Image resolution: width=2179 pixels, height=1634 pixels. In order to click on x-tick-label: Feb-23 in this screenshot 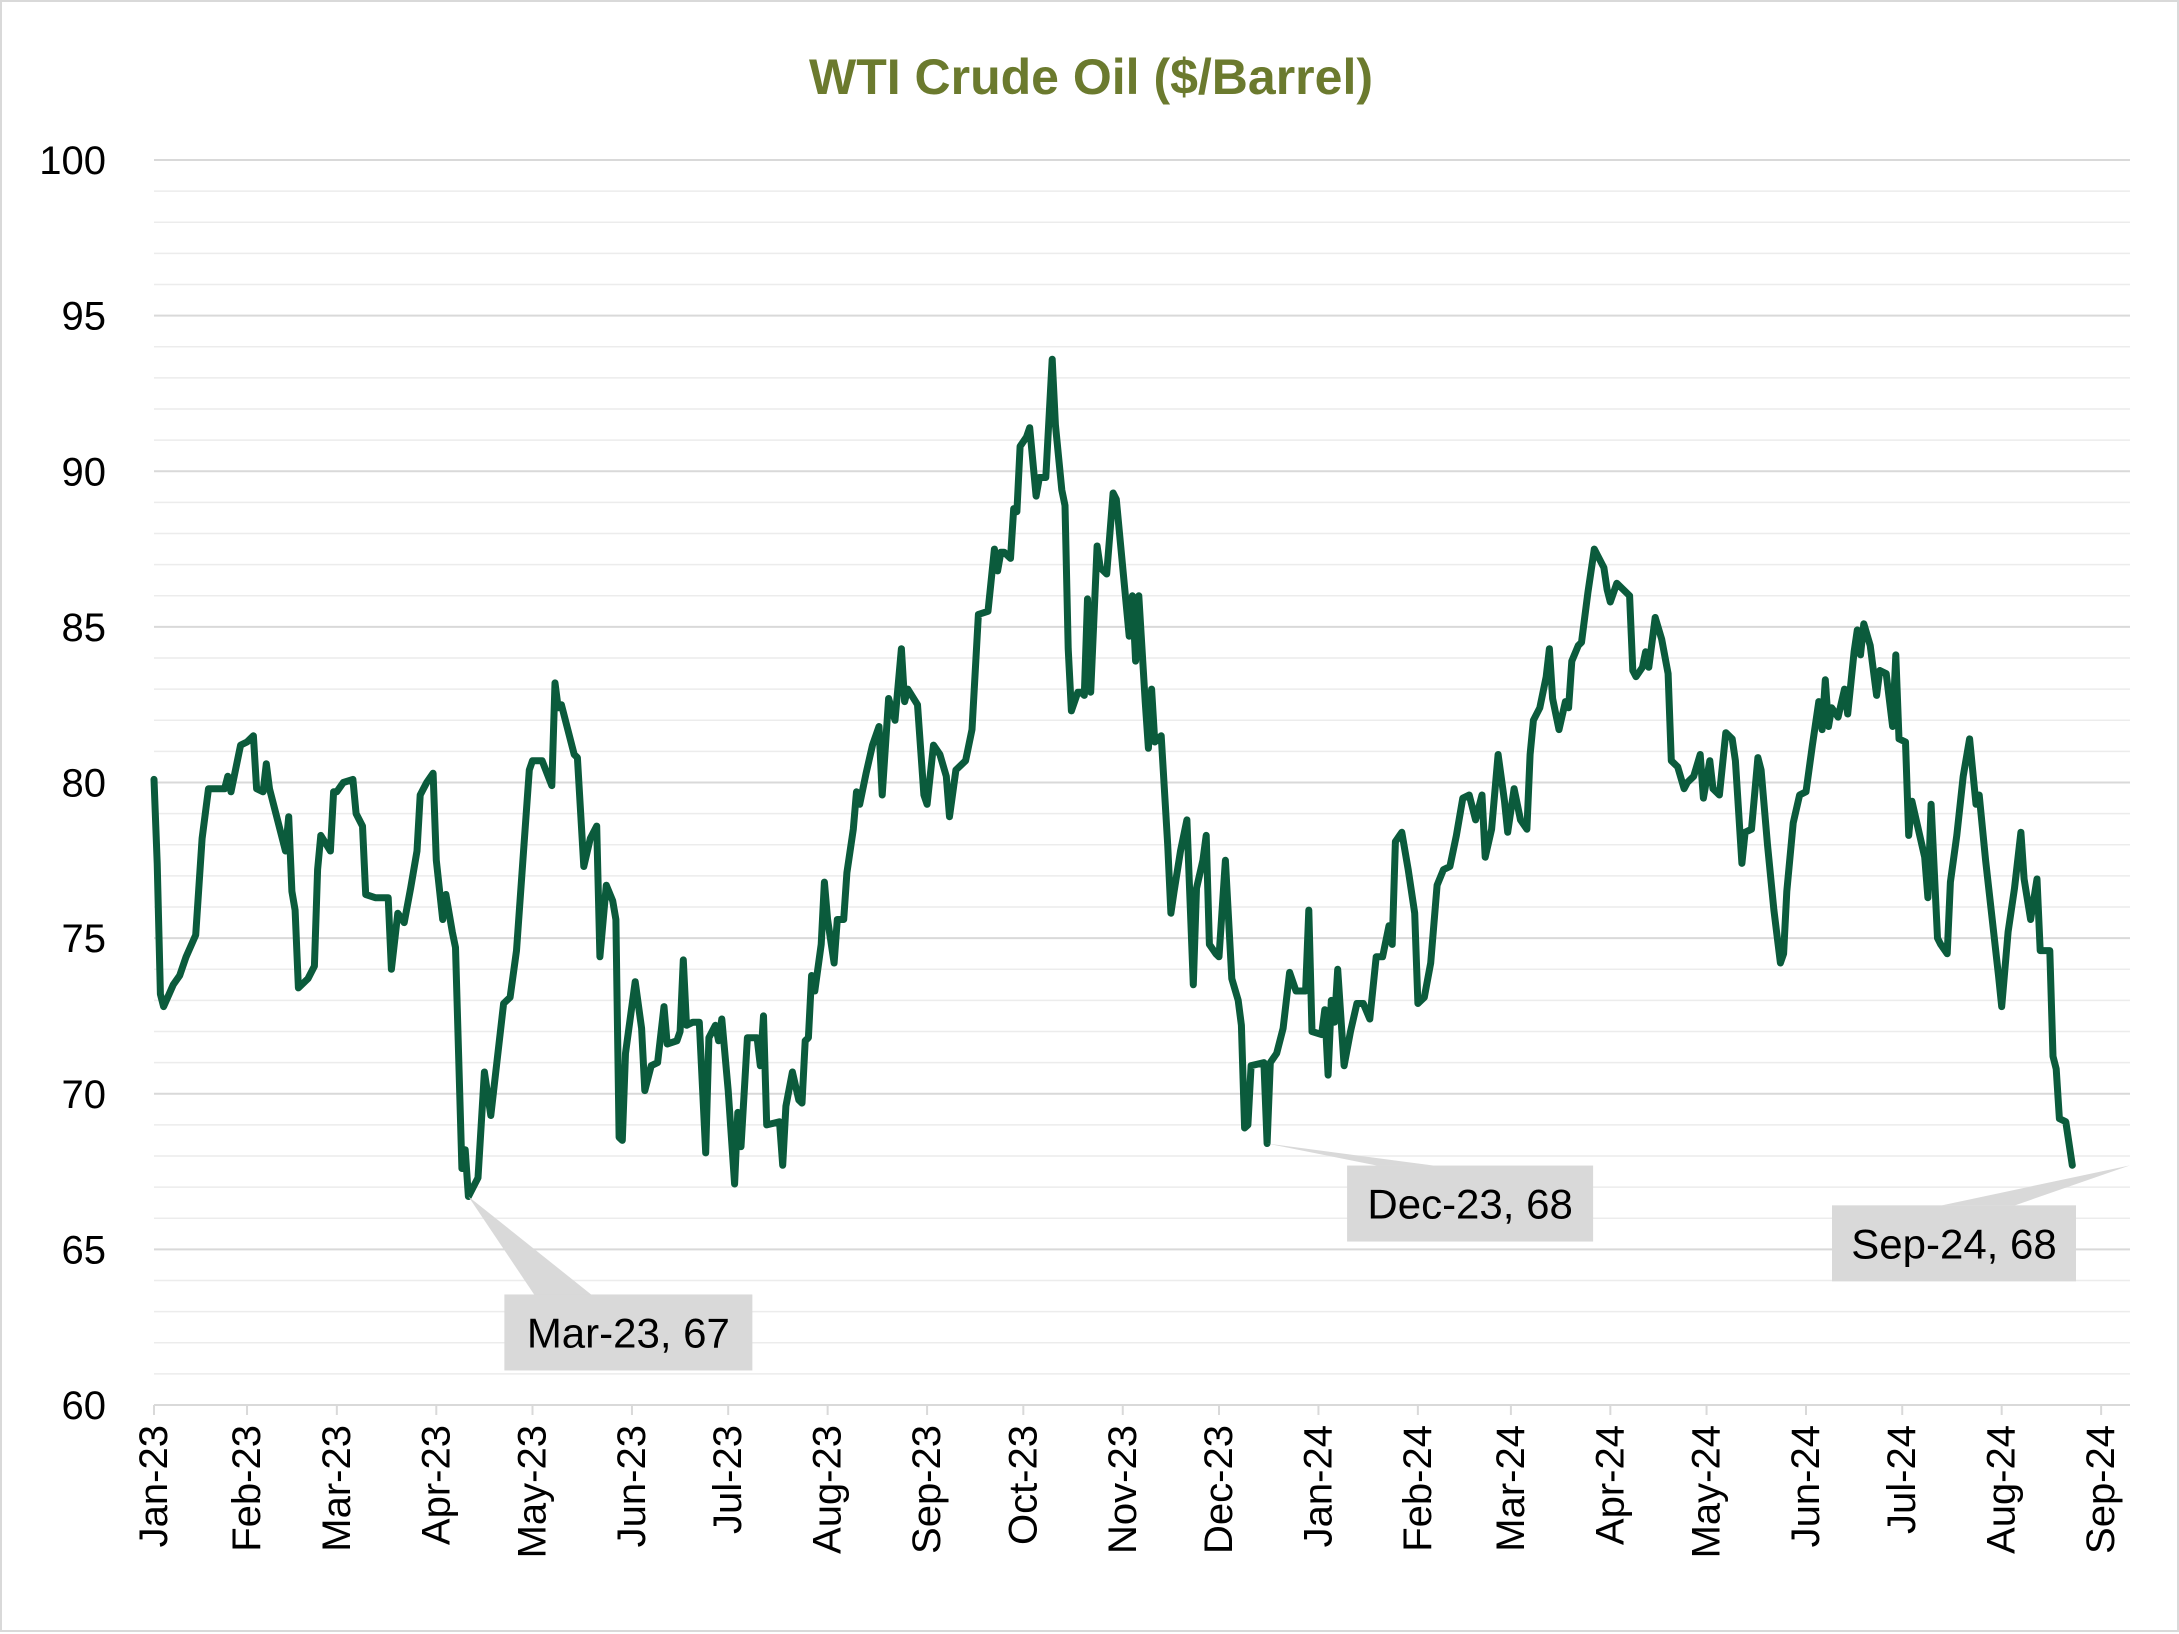, I will do `click(247, 1488)`.